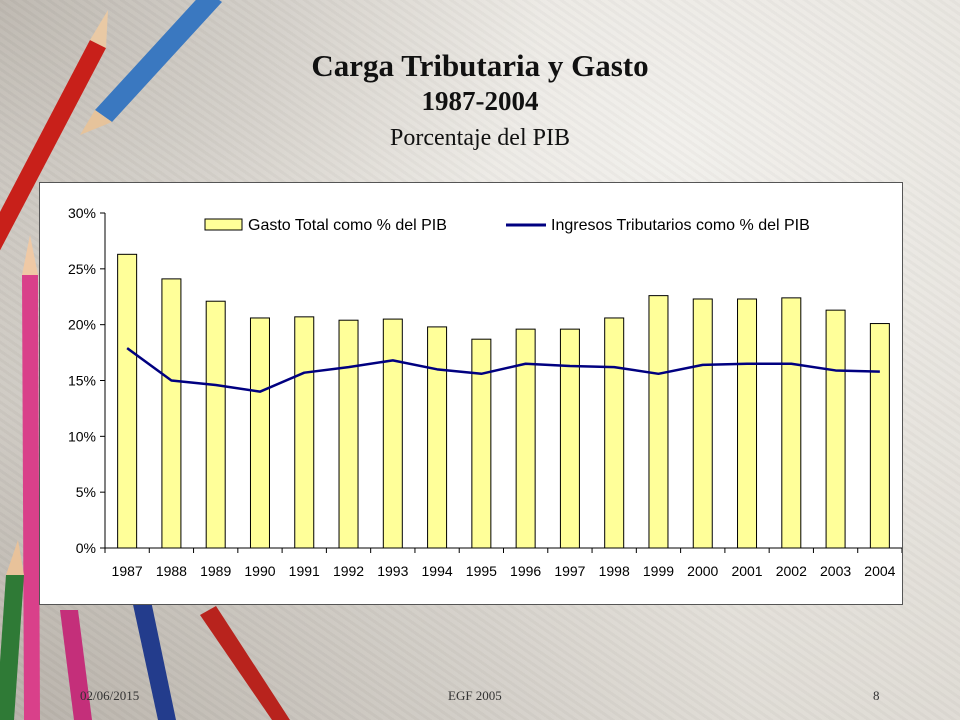  Describe the element at coordinates (215, 571) in the screenshot. I see `x-tick-label: 1989` at that location.